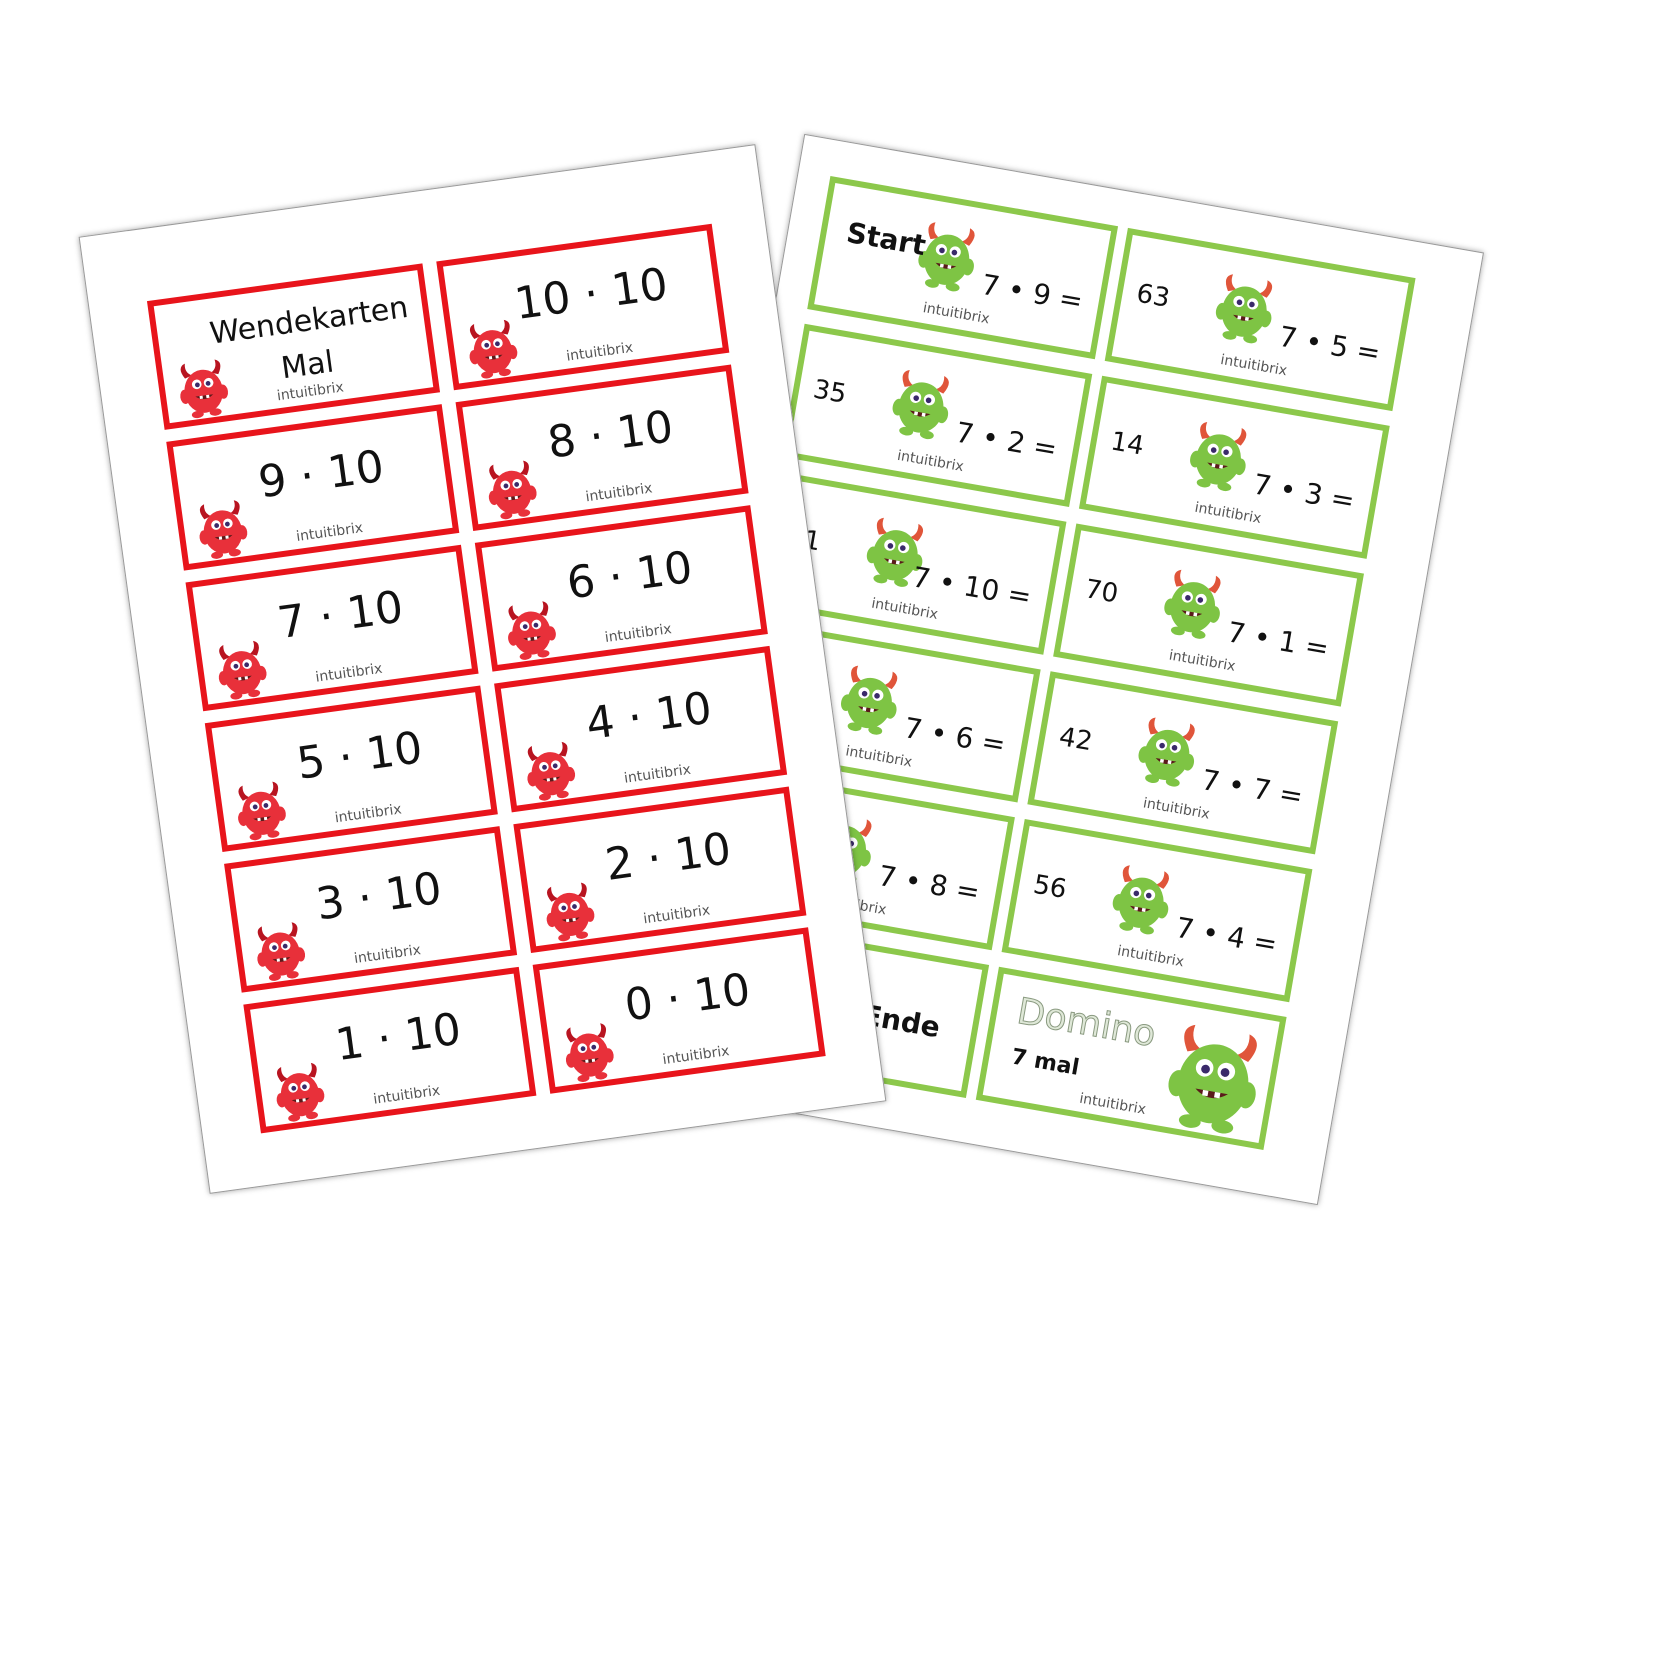  I want to click on multiplication: 4 · 10, so click(649, 716).